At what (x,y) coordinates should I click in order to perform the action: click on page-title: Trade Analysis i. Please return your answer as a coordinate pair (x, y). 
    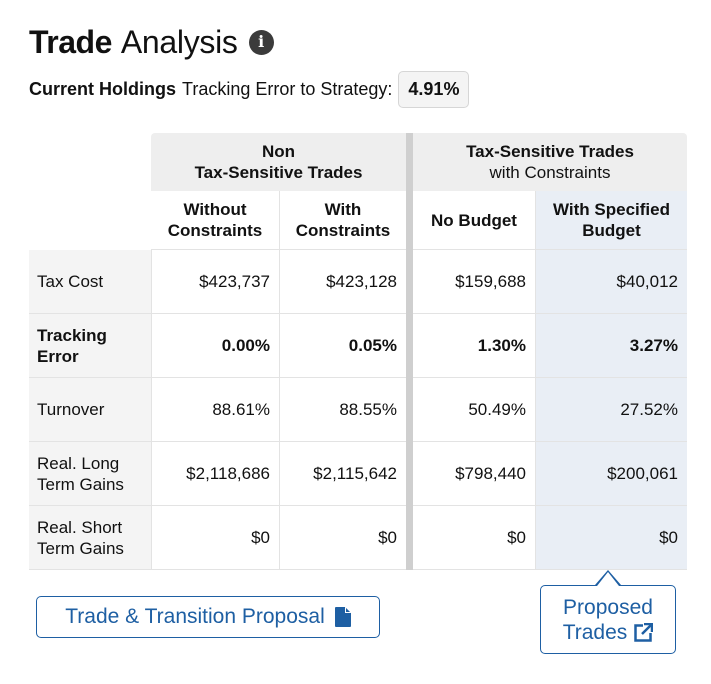
    Looking at the image, I should click on (151, 42).